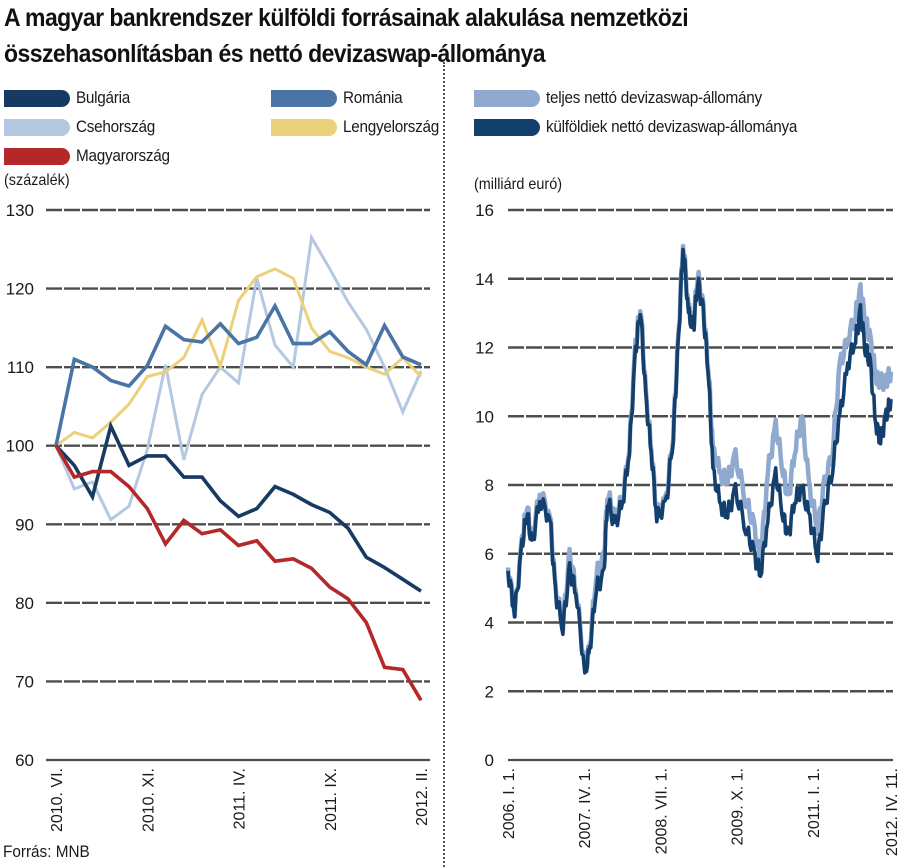  I want to click on series-line-lengyelorszag, so click(239, 357).